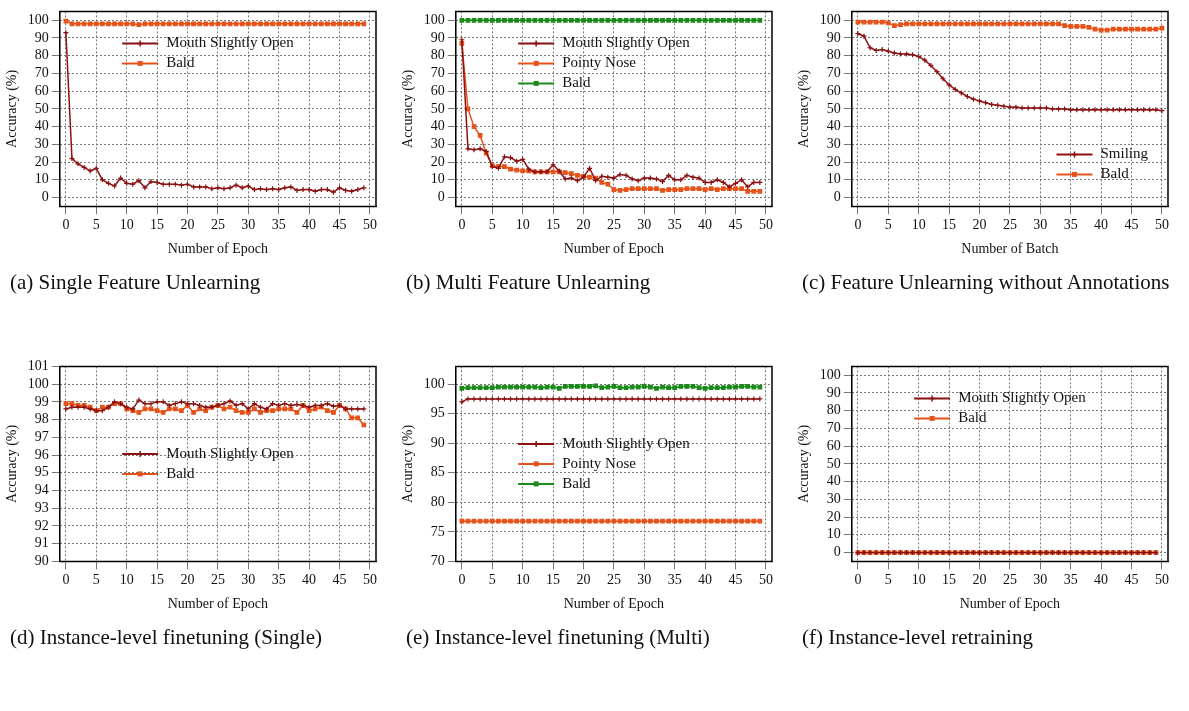  Describe the element at coordinates (558, 637) in the screenshot. I see `text: (e) Instance-level finetuning (Multi)` at that location.